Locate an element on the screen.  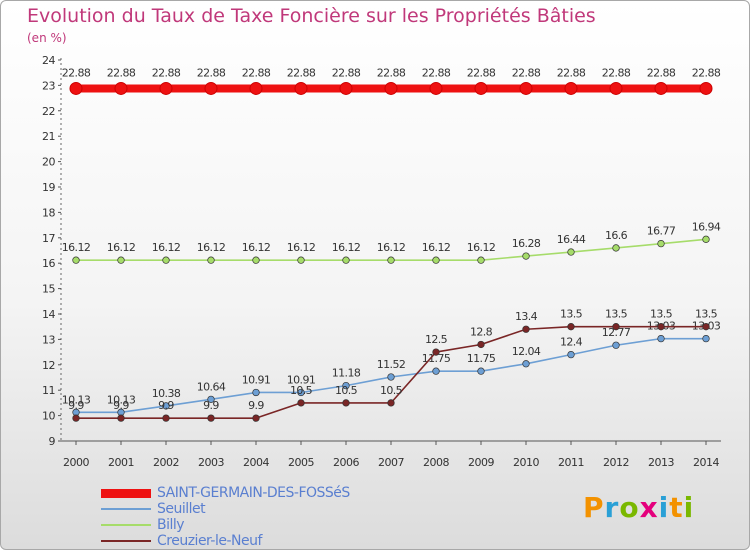
data-label: 13.4 is located at coordinates (526, 316).